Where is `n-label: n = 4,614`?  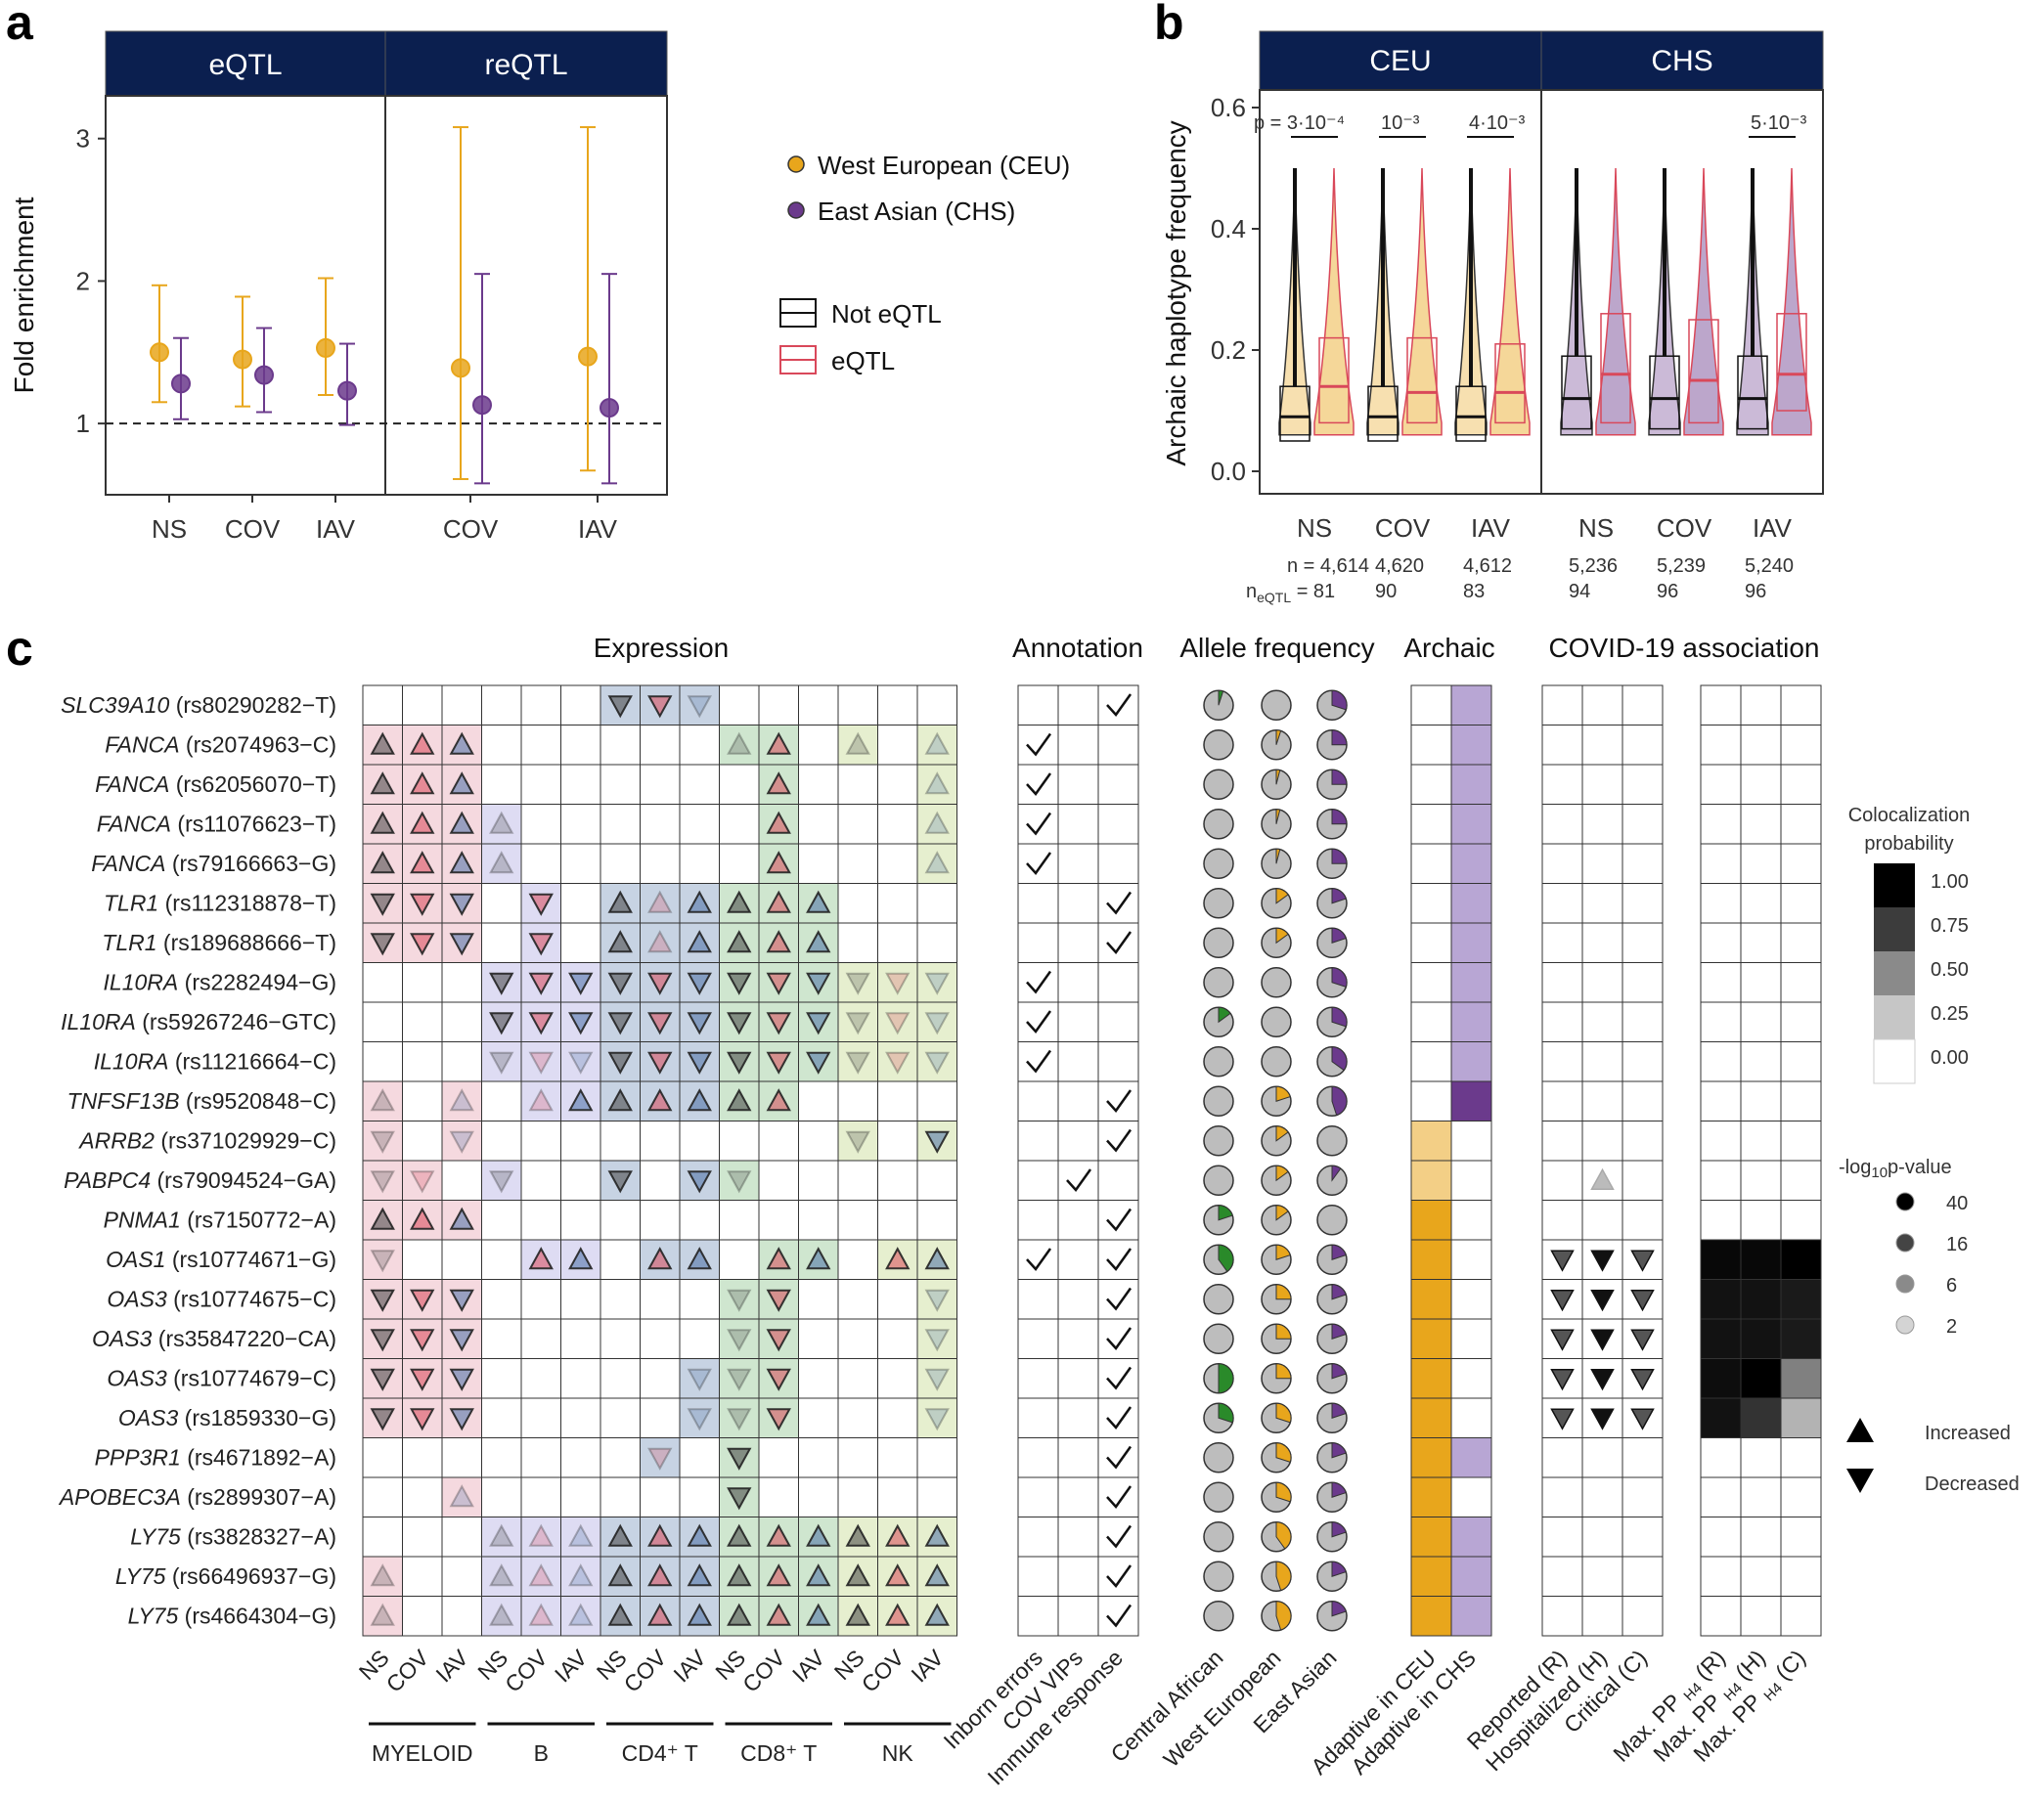 n-label: n = 4,614 is located at coordinates (1328, 566).